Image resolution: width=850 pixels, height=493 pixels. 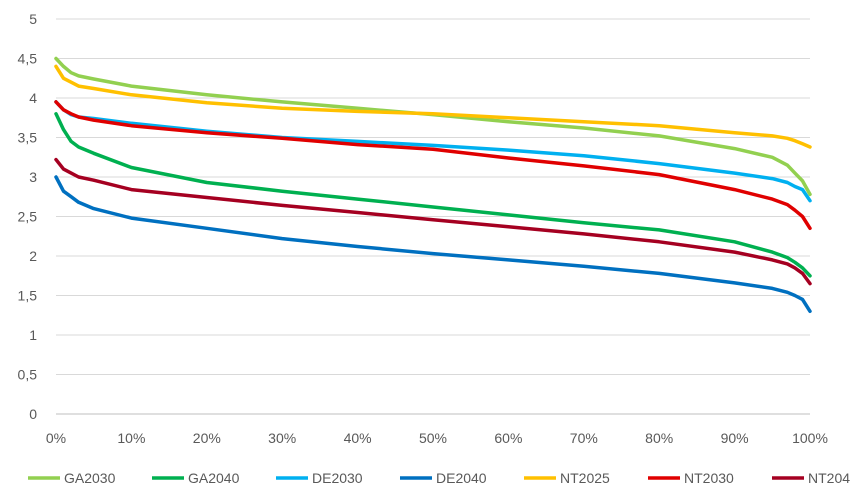 I want to click on x-tick-label: 10%, so click(x=131, y=438).